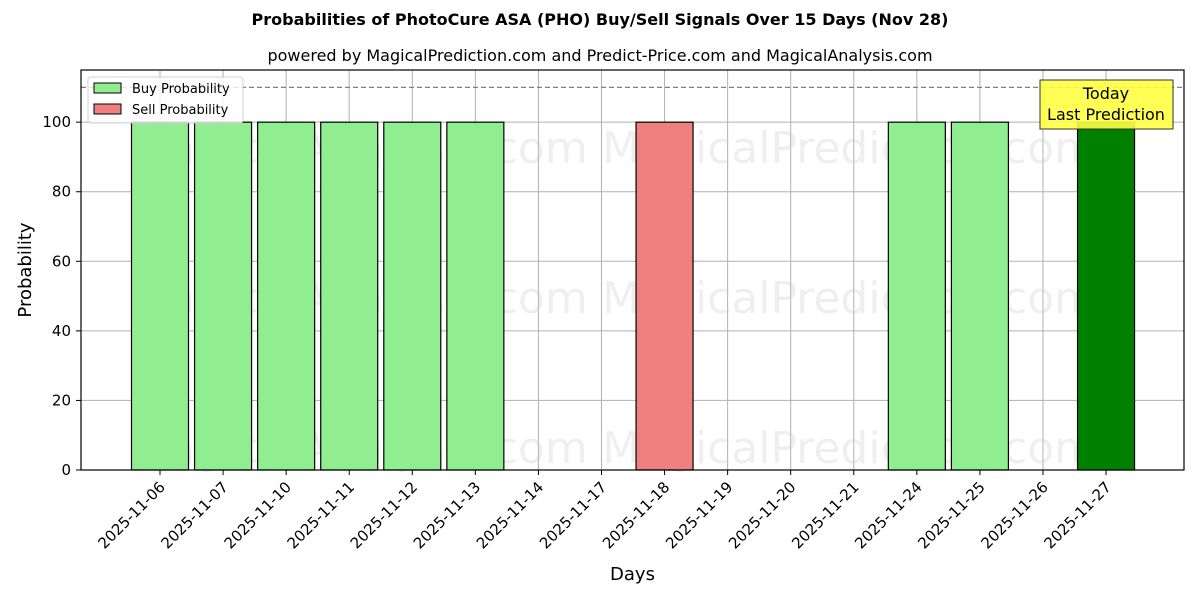  Describe the element at coordinates (1106, 296) in the screenshot. I see `today-bar` at that location.